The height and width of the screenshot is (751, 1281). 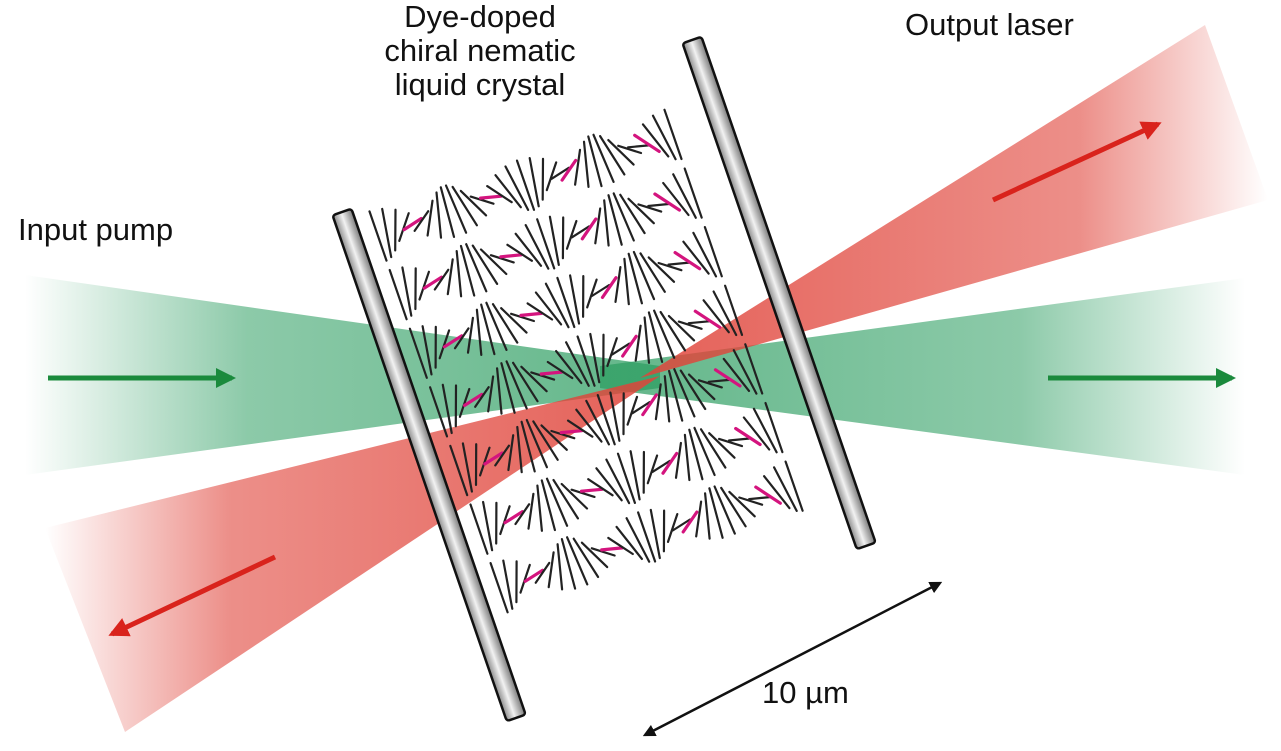 What do you see at coordinates (480, 51) in the screenshot?
I see `crystal-label: Dye-doped chiral nematic liquid crystal` at bounding box center [480, 51].